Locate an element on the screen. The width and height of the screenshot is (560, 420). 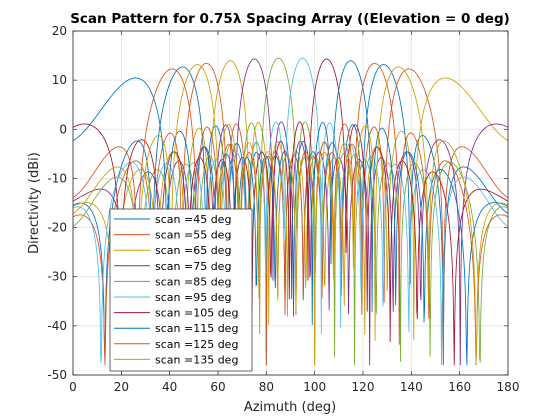
legend-label: scan =105 deg is located at coordinates (196, 313).